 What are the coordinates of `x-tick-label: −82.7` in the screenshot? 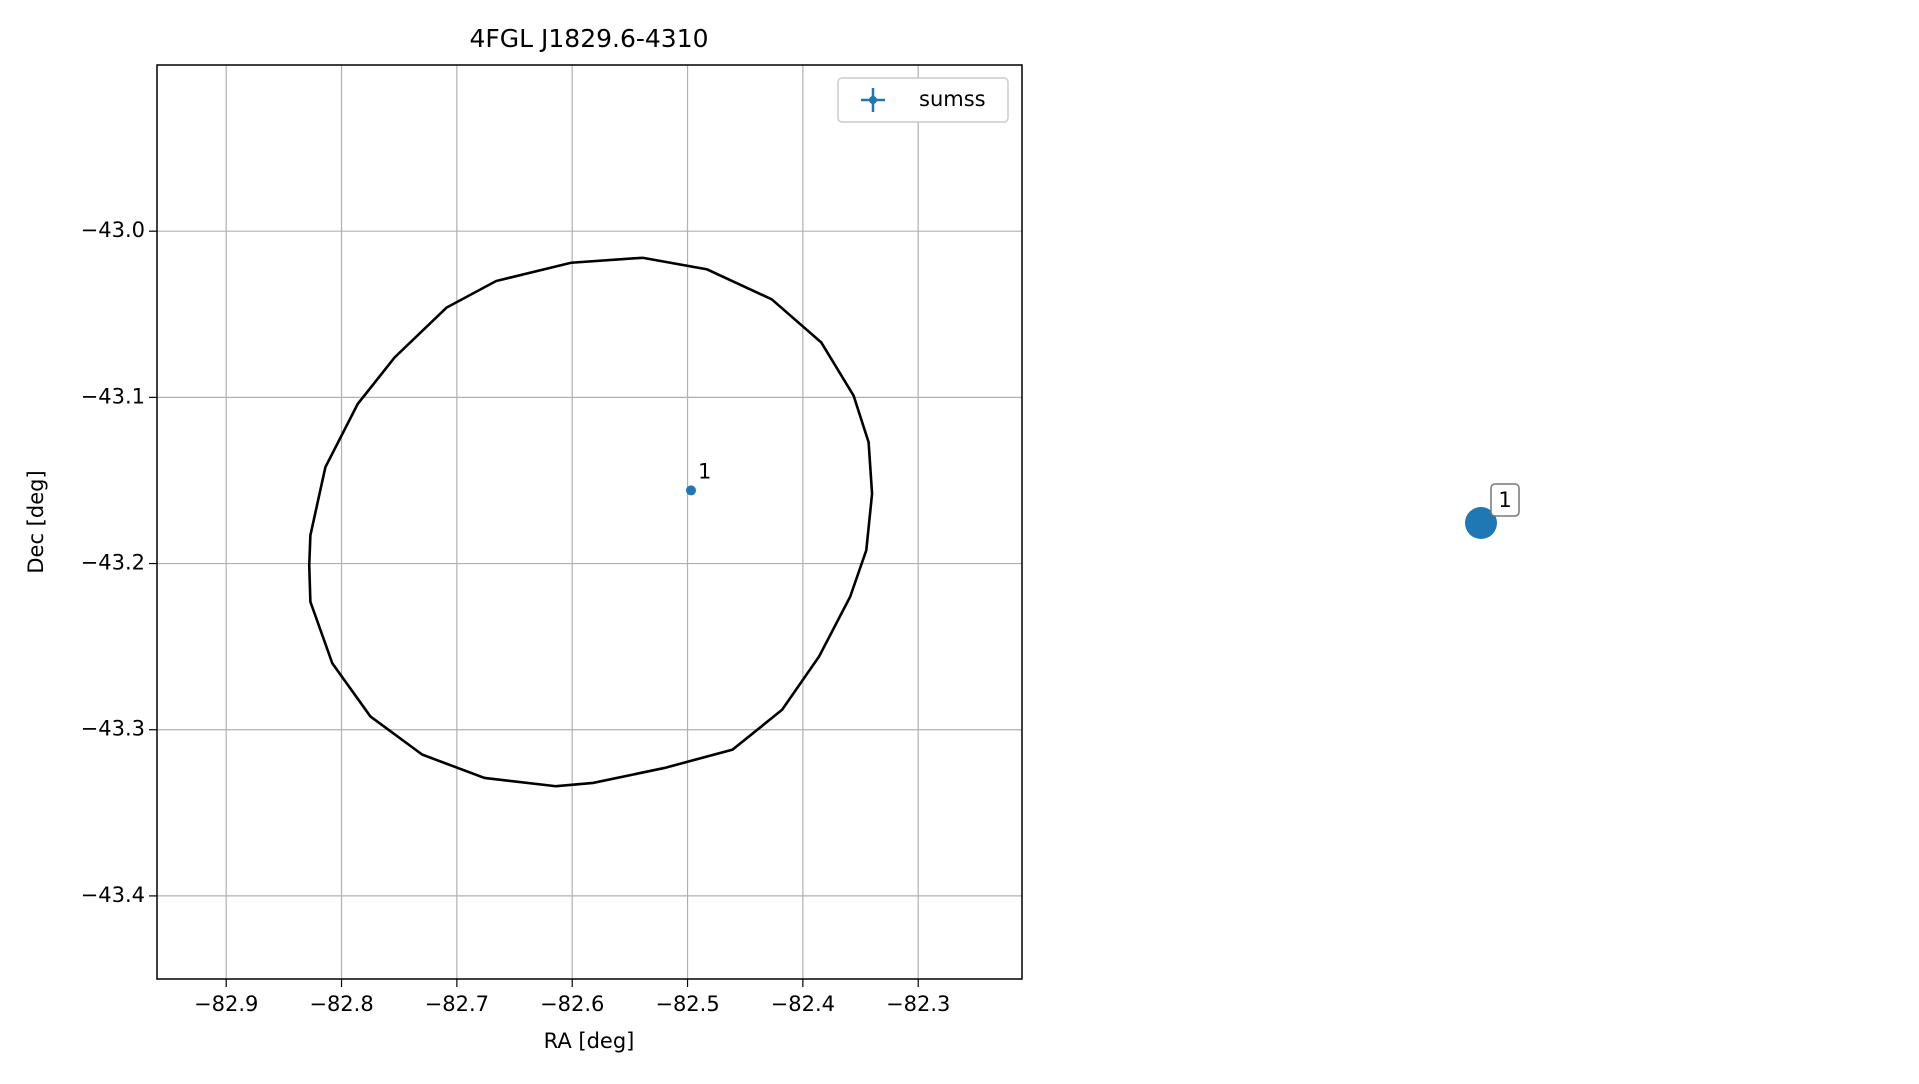 It's located at (457, 1004).